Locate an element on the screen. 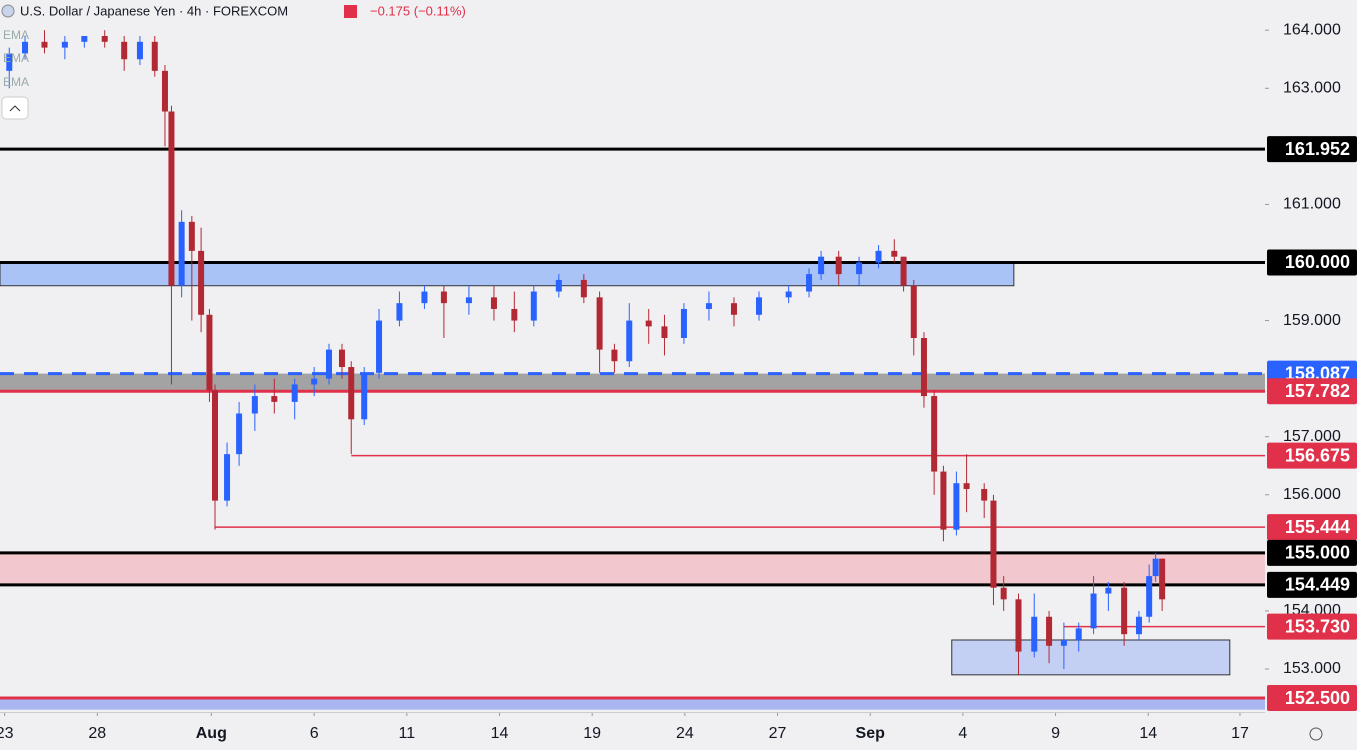 The image size is (1357, 750). price-change: −0.175 (−0.11%) is located at coordinates (418, 10).